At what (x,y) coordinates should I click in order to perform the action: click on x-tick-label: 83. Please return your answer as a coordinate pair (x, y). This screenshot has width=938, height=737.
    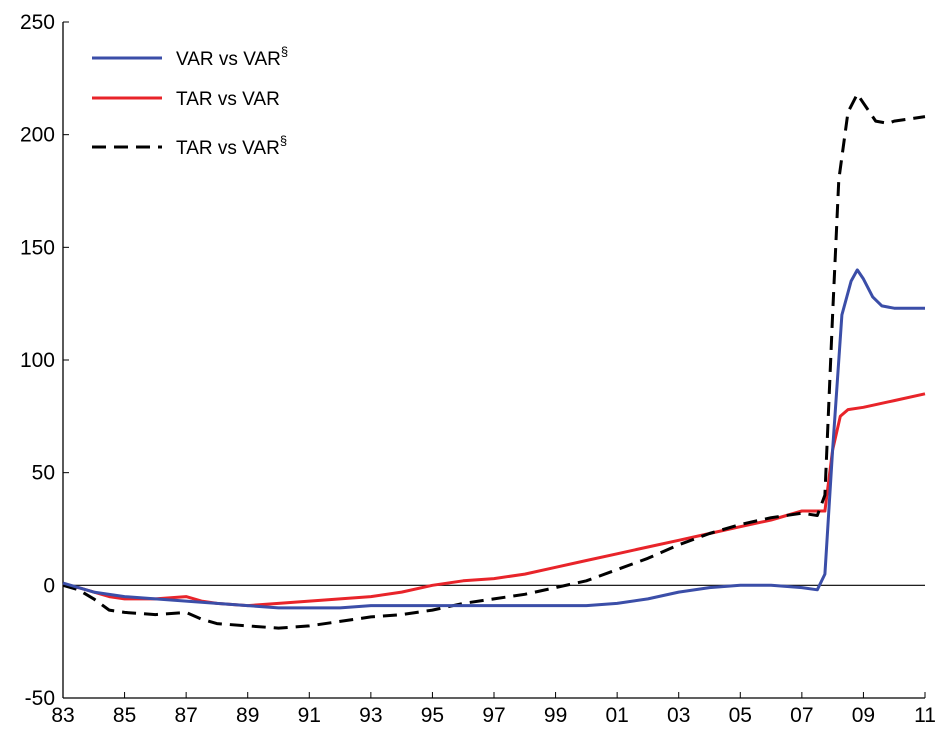
    Looking at the image, I should click on (62, 715).